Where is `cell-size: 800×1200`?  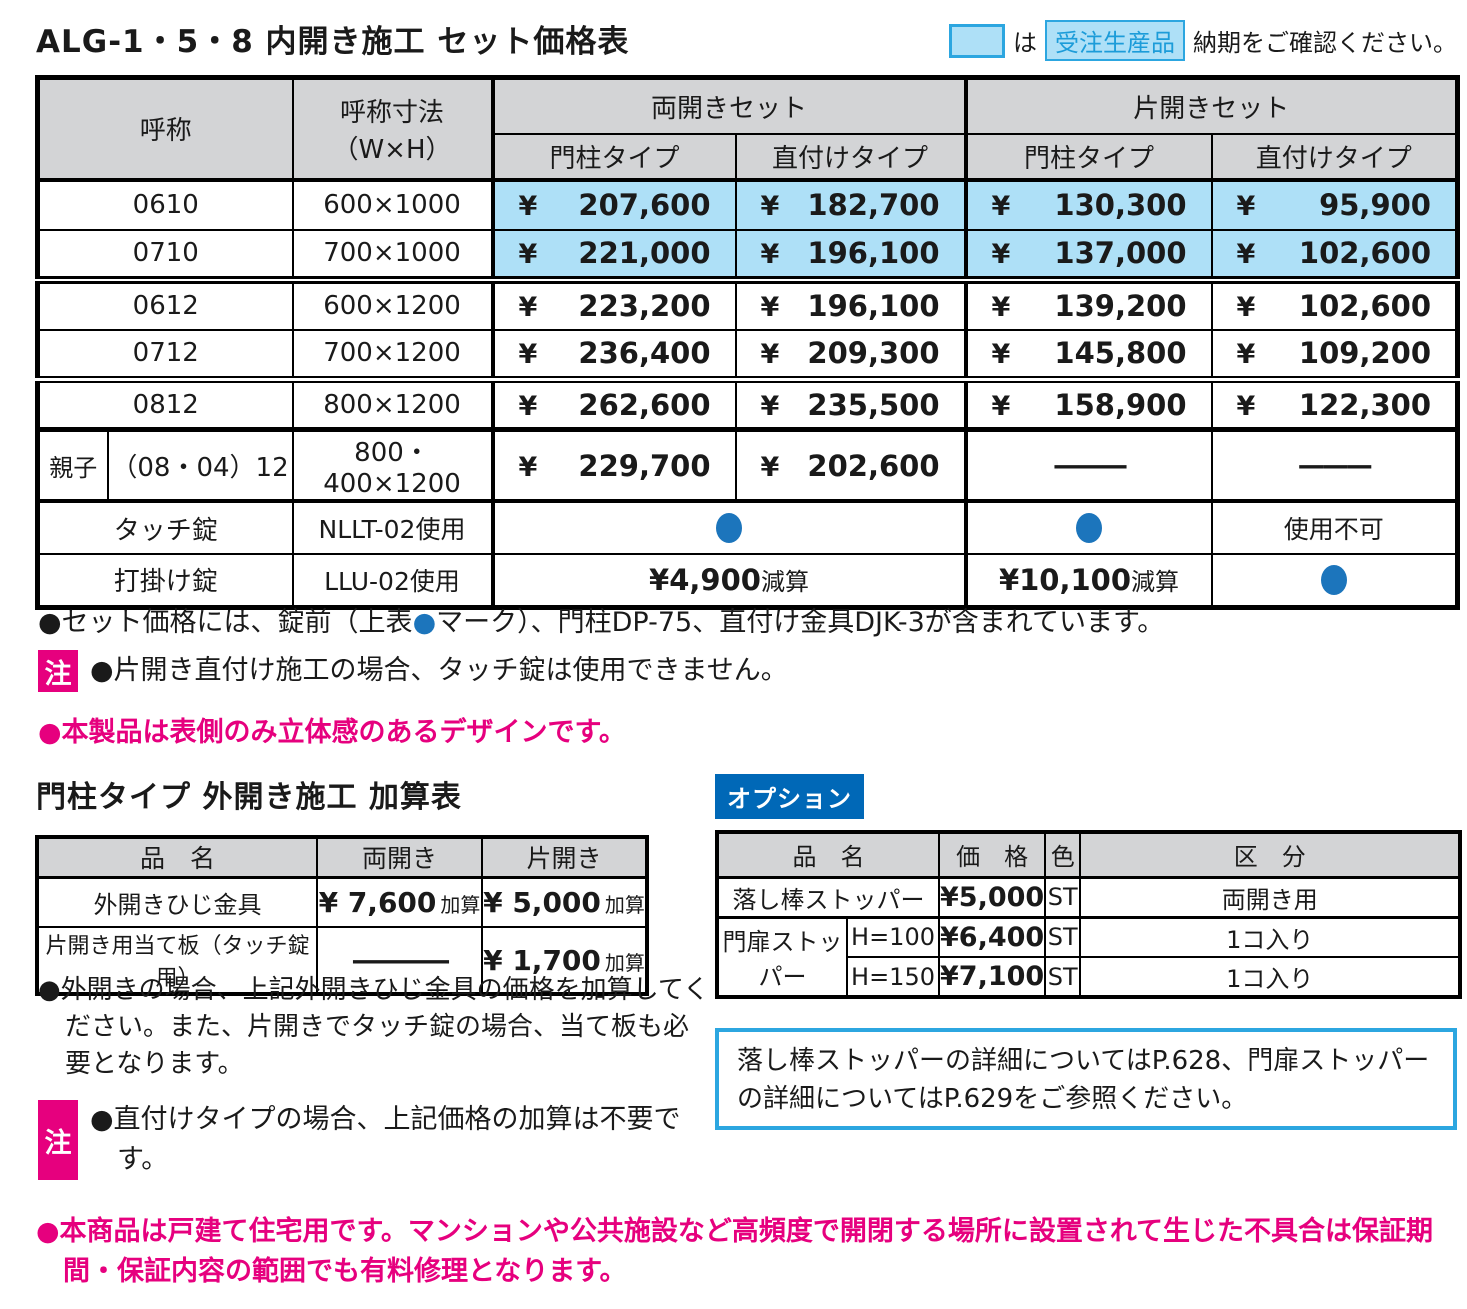
cell-size: 800×1200 is located at coordinates (392, 403).